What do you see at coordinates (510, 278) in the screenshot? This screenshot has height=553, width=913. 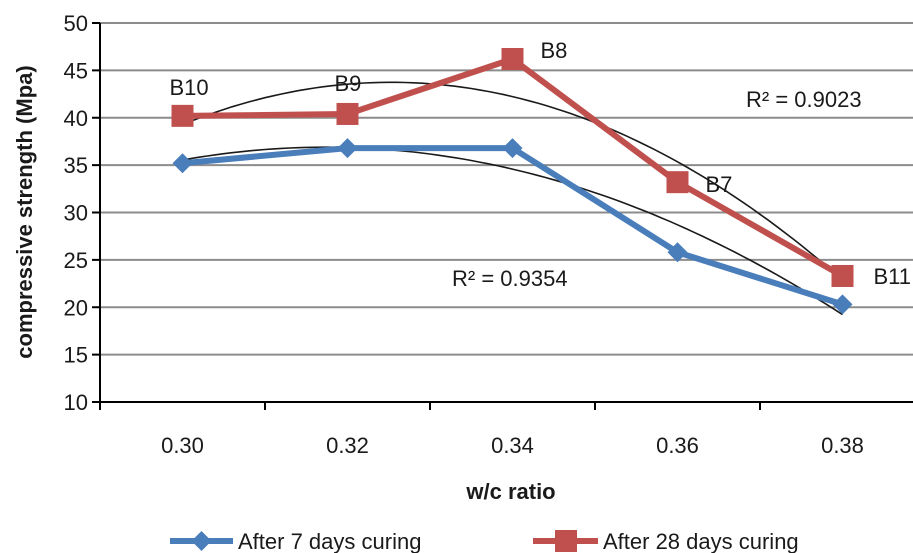 I see `r2-label-7-days: R² = 0.9354` at bounding box center [510, 278].